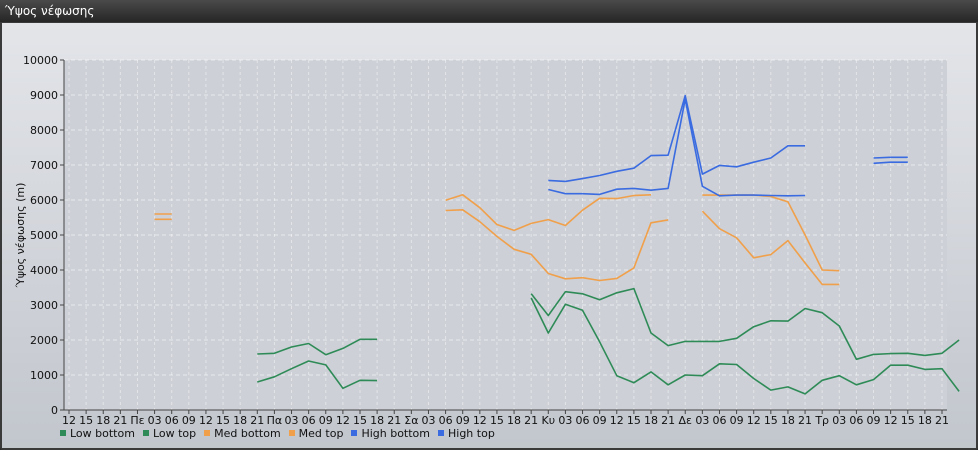 The height and width of the screenshot is (450, 978). I want to click on legend-label: Med top, so click(321, 433).